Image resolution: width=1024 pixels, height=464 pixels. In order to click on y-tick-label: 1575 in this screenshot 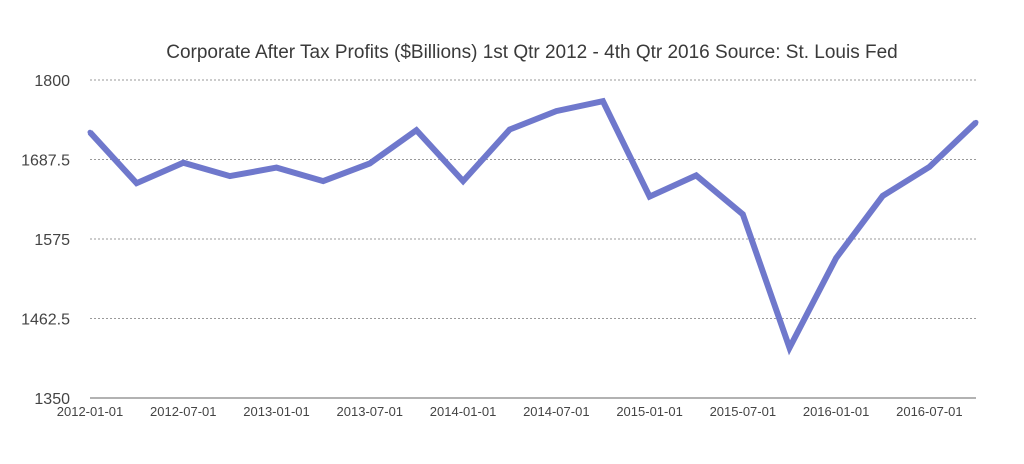, I will do `click(52, 240)`.